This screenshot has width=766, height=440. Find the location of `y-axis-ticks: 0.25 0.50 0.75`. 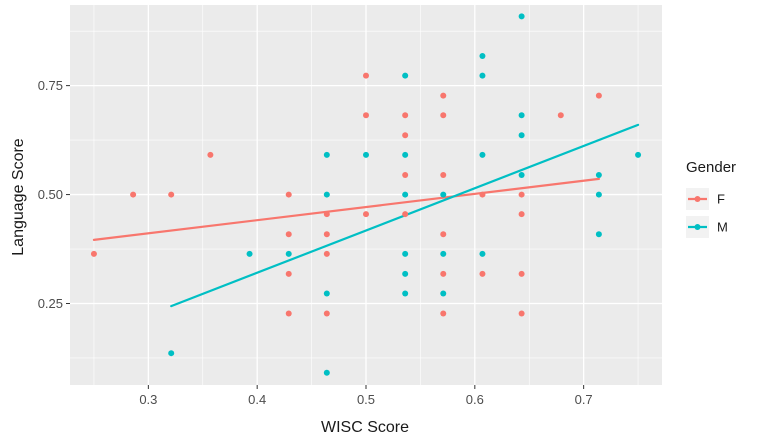

y-axis-ticks: 0.25 0.50 0.75 is located at coordinates (54, 194).